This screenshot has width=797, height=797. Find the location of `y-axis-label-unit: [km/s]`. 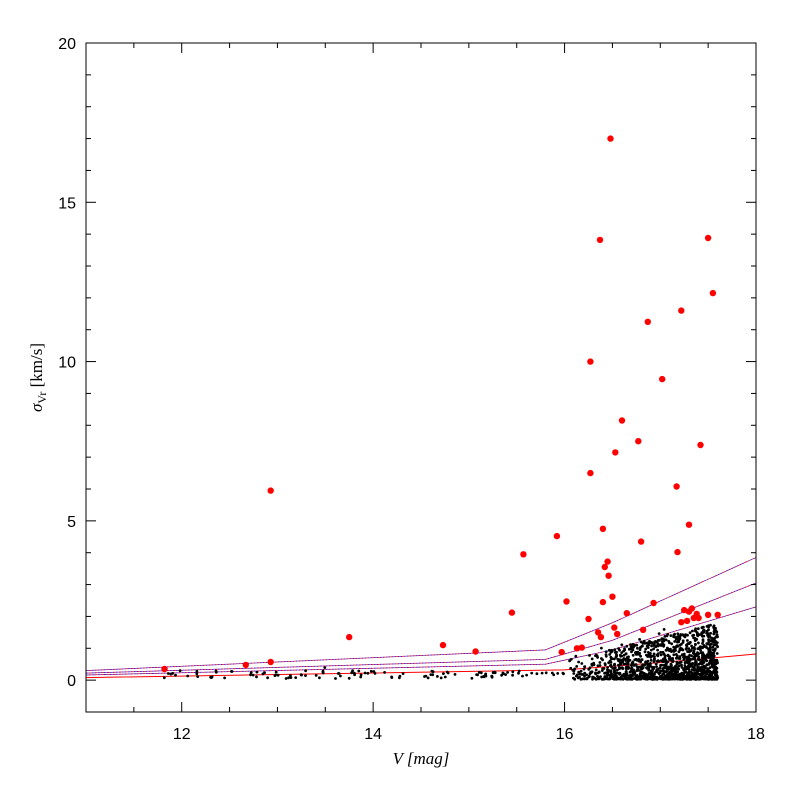

y-axis-label-unit: [km/s] is located at coordinates (36, 367).